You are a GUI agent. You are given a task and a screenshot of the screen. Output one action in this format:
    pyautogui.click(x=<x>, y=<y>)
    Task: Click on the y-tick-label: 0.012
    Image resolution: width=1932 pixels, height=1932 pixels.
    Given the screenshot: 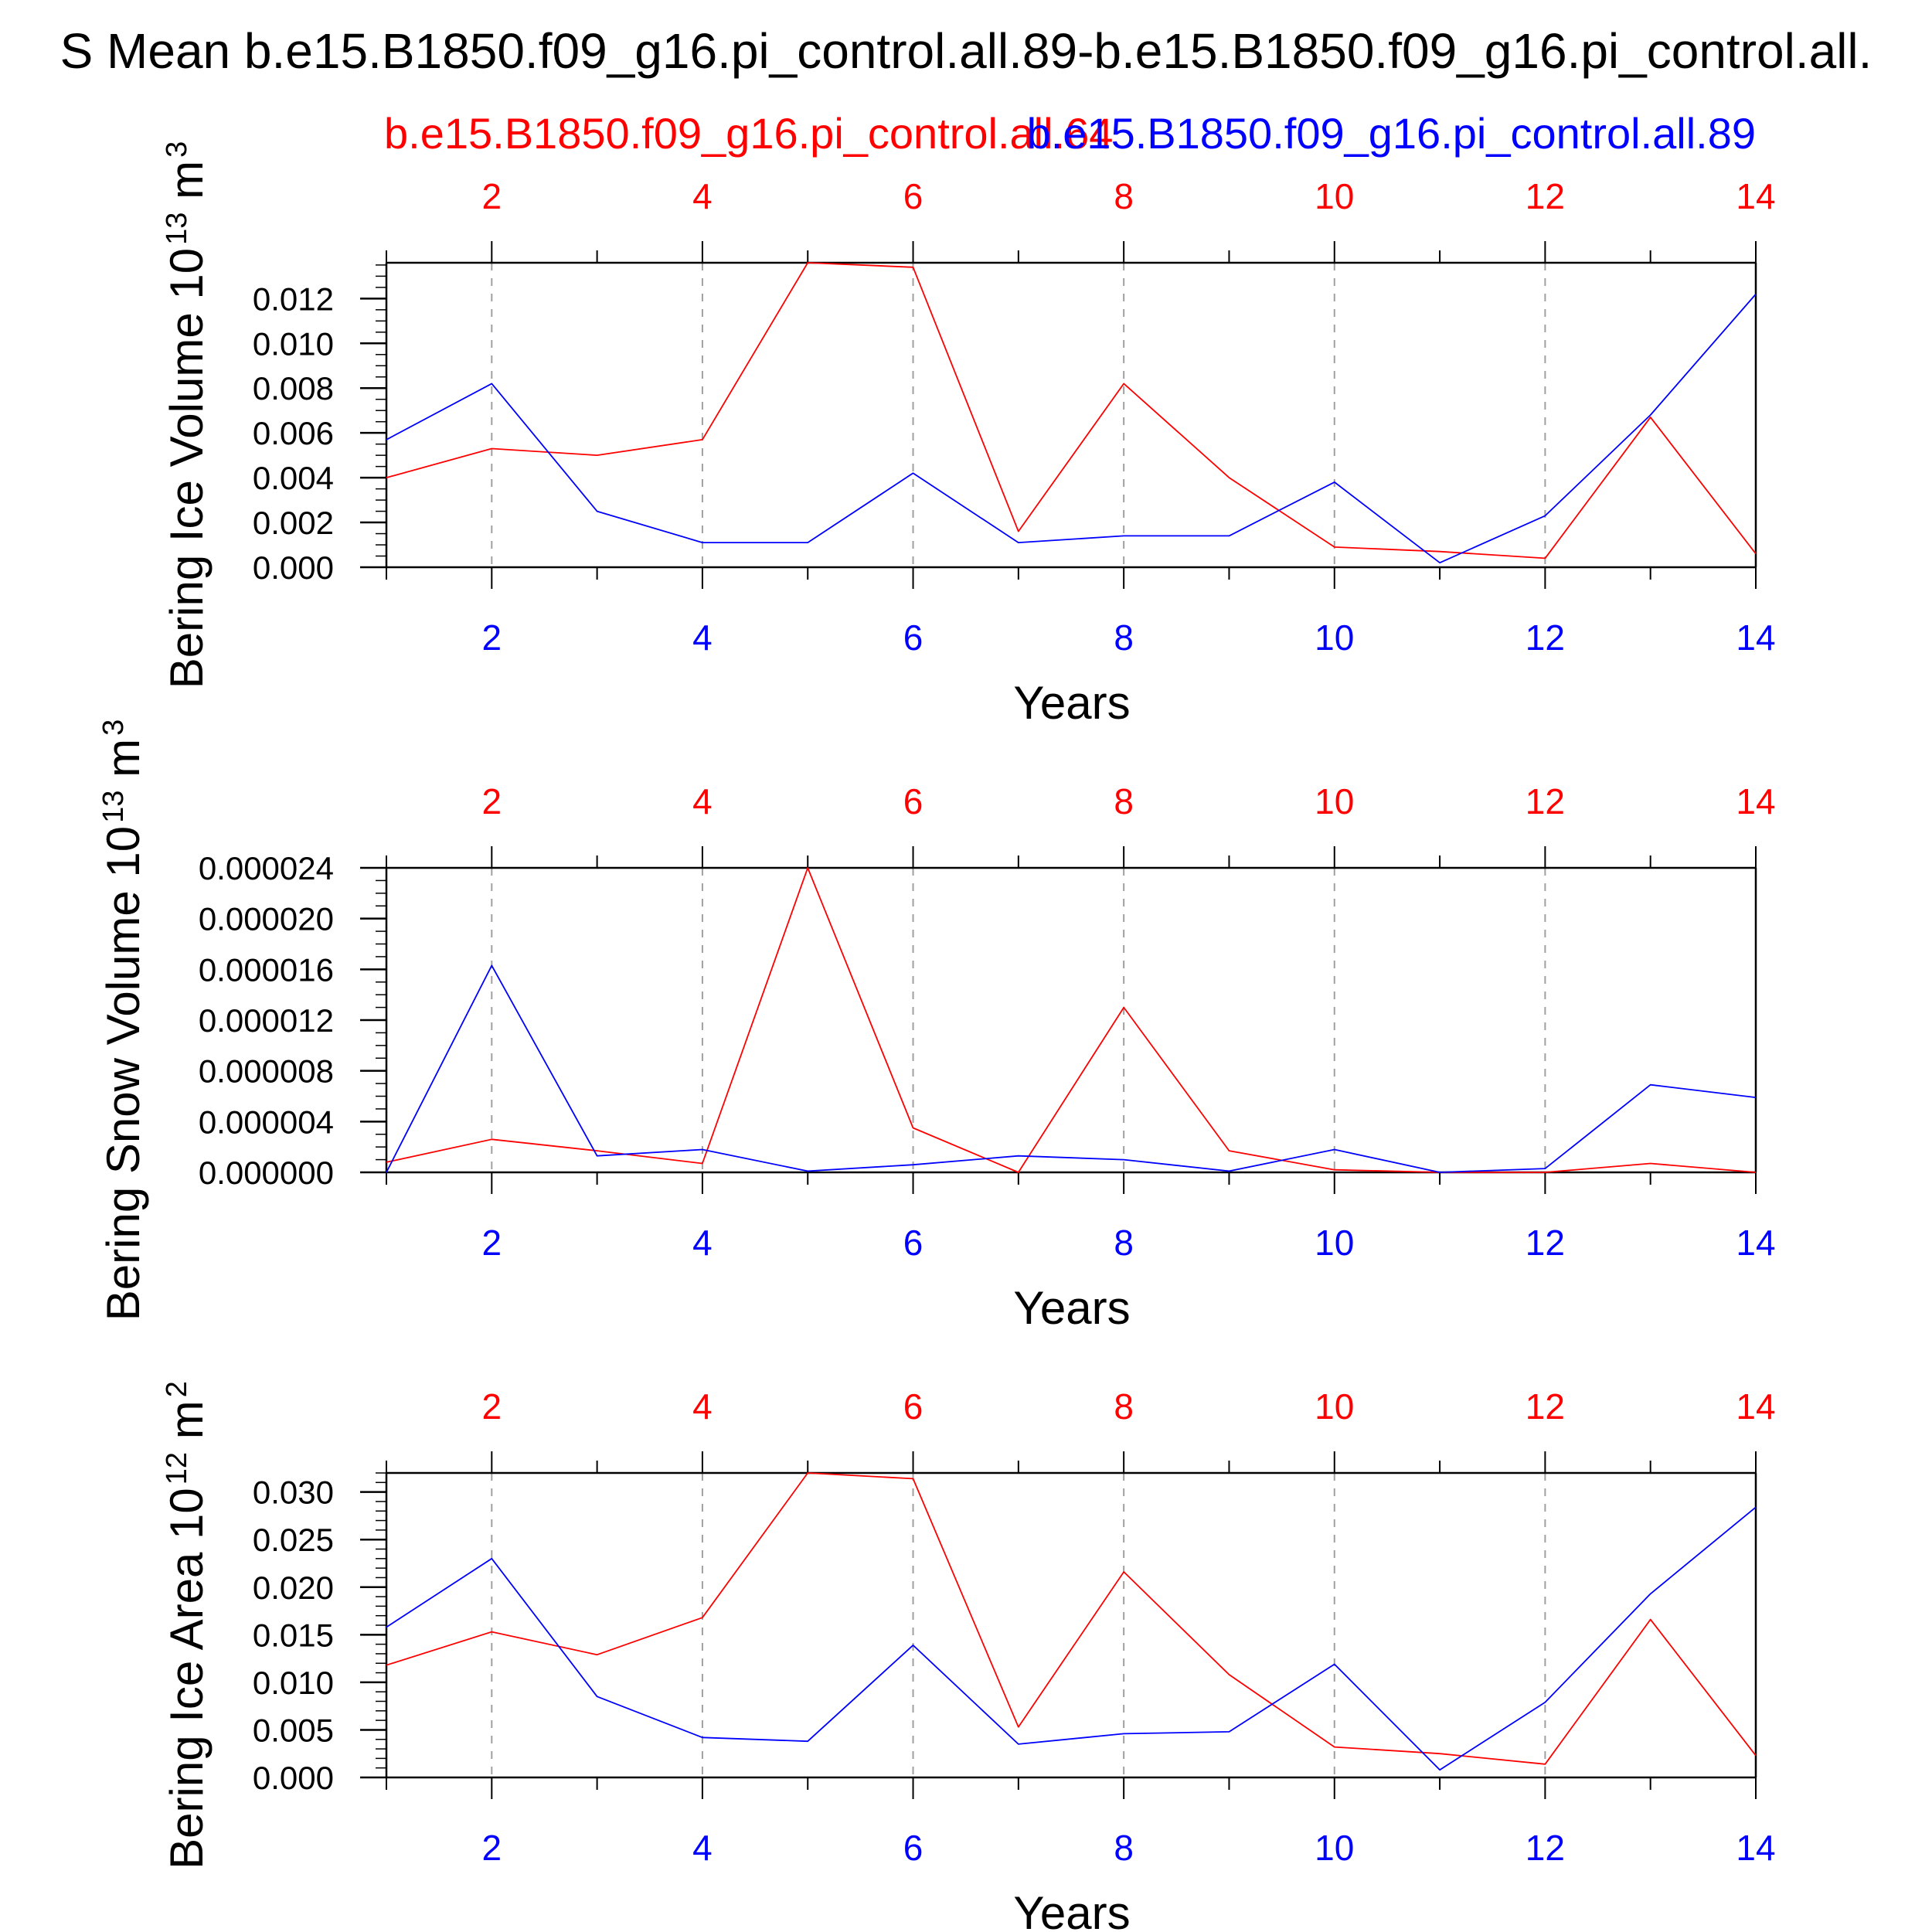 What is the action you would take?
    pyautogui.click(x=294, y=299)
    